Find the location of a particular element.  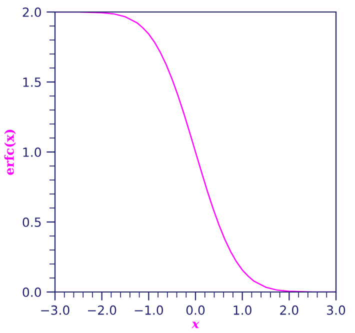

x-tick-label: 3.0 is located at coordinates (336, 310).